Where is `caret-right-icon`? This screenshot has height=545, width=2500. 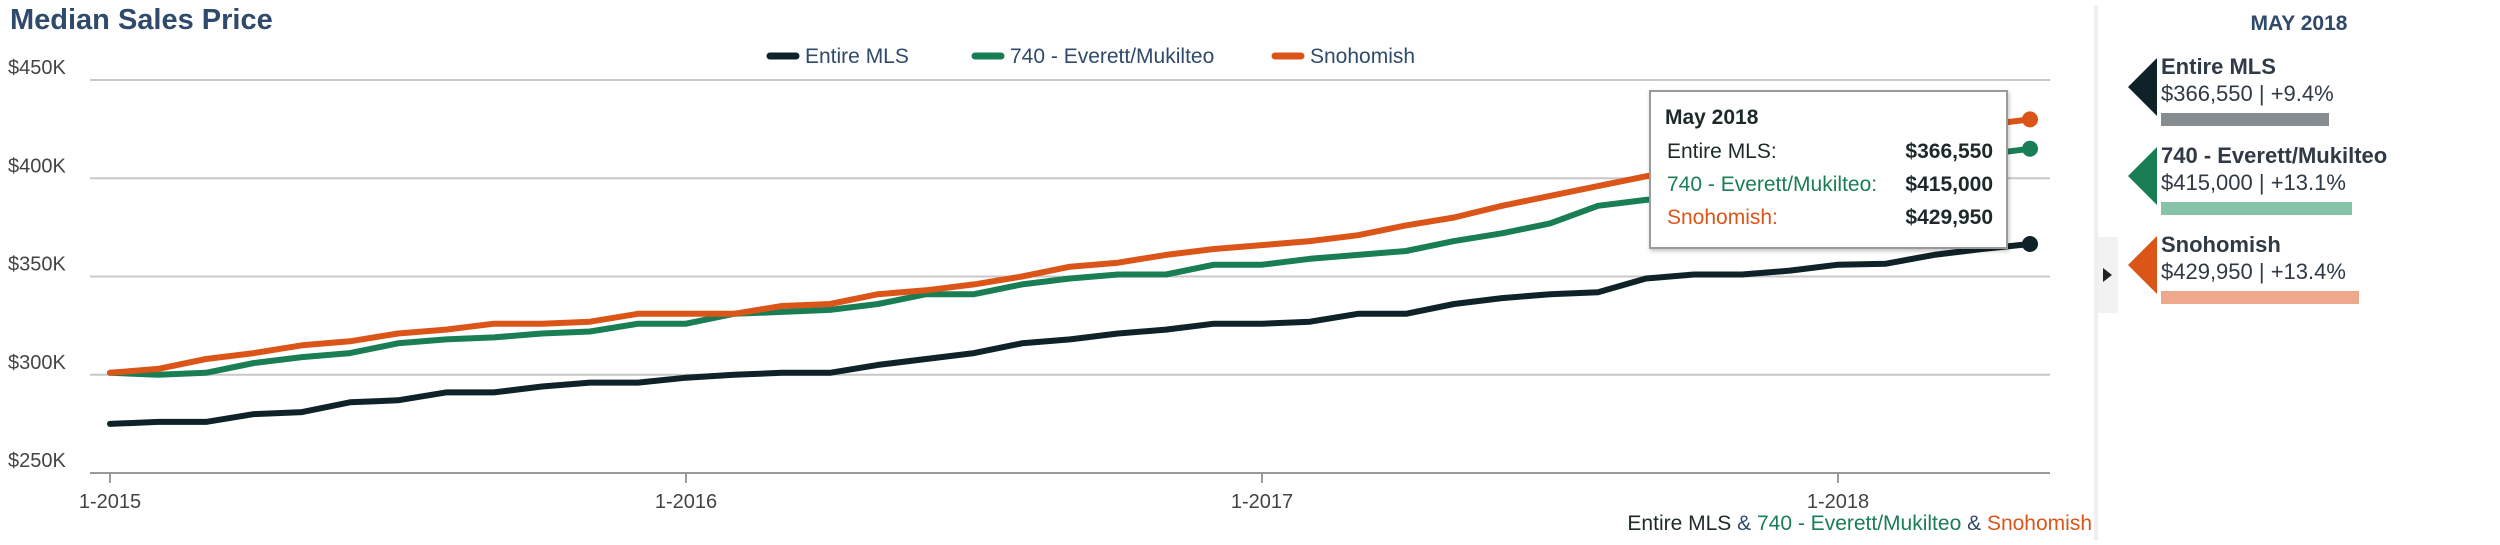 caret-right-icon is located at coordinates (2107, 275).